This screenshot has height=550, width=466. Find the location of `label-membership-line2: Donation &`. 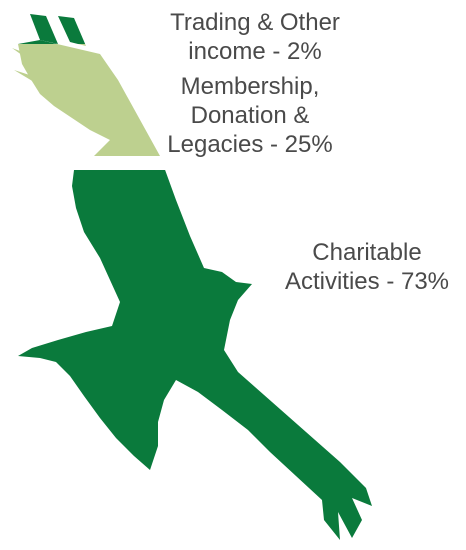

label-membership-line2: Donation & is located at coordinates (250, 115).